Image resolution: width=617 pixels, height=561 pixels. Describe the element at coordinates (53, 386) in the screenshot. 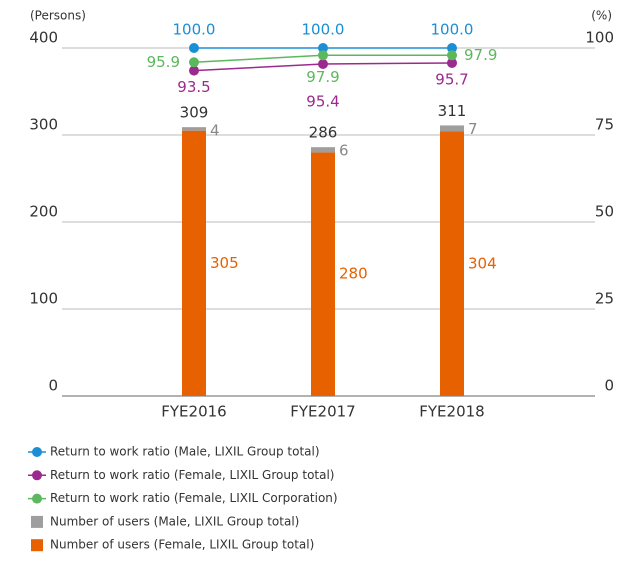

I see `y-tick-label: 0` at that location.